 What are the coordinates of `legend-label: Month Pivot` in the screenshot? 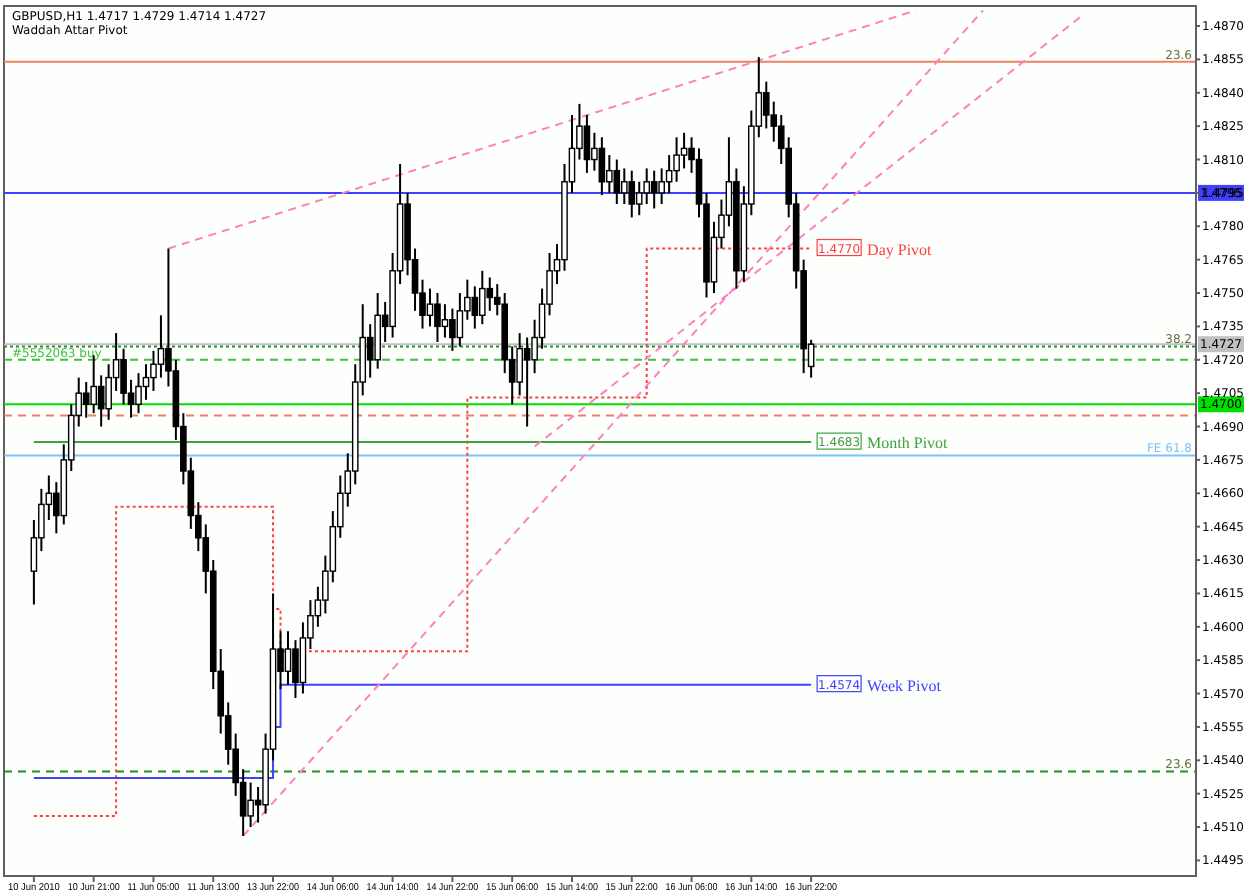 It's located at (908, 443).